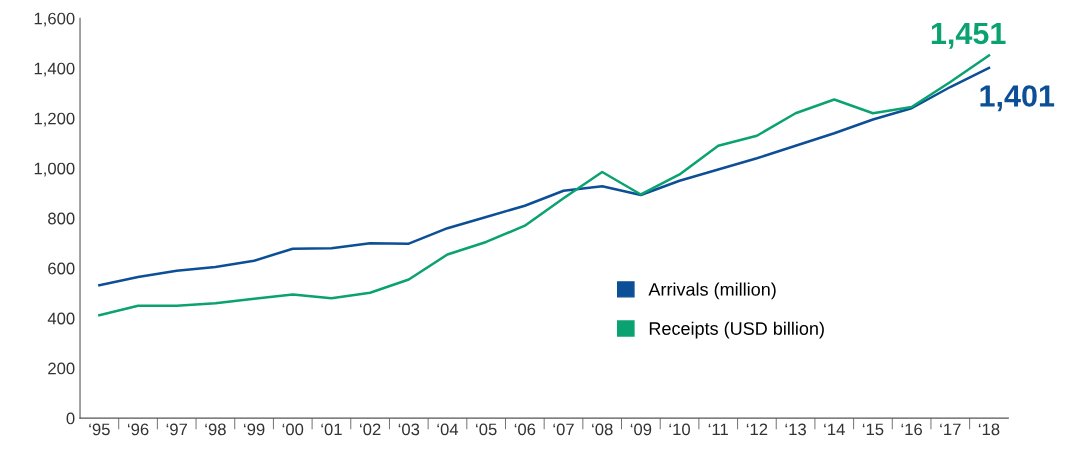  What do you see at coordinates (486, 429) in the screenshot?
I see `x-tick-label: ‘05` at bounding box center [486, 429].